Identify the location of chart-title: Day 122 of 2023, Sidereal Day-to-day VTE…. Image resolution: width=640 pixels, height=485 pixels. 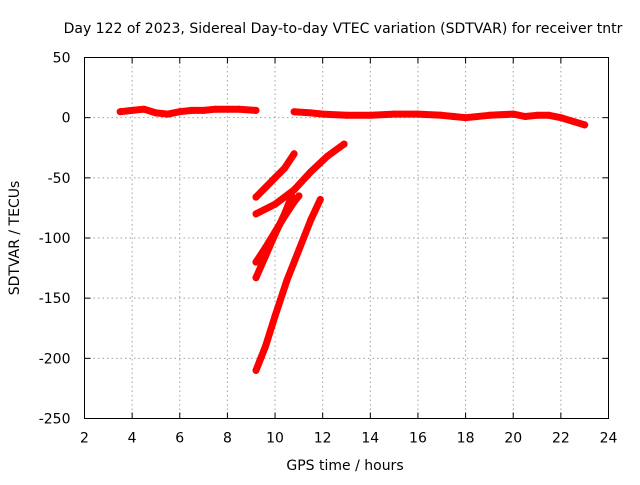
(343, 29).